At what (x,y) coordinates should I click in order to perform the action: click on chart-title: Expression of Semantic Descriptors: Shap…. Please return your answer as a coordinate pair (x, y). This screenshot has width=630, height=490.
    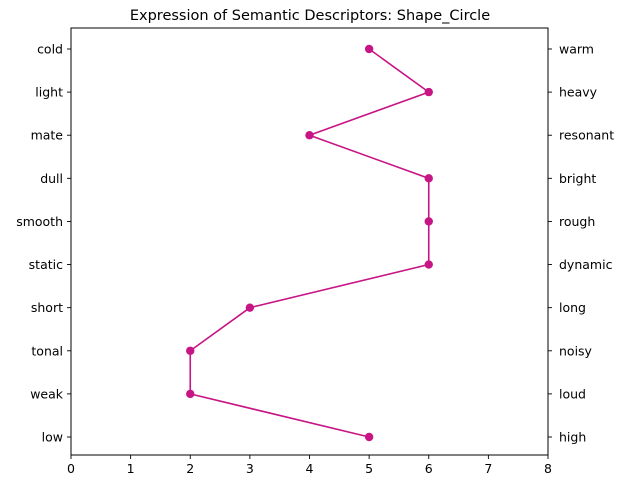
    Looking at the image, I should click on (310, 16).